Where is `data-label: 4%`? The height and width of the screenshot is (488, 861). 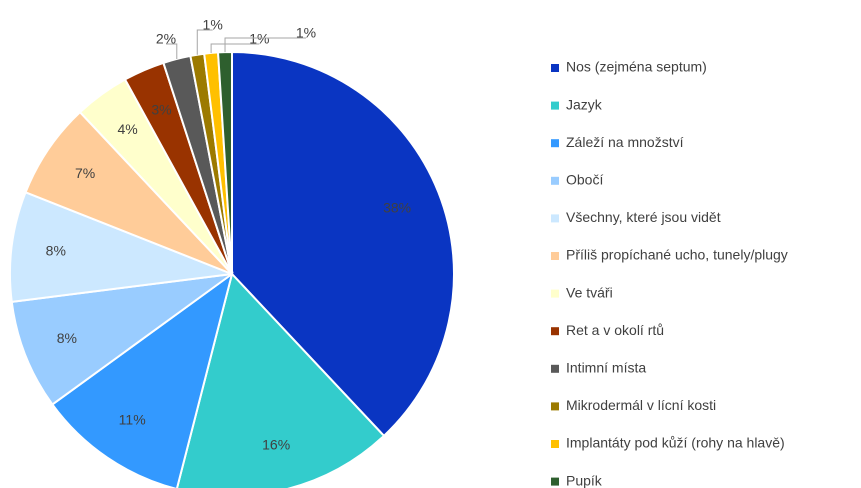
data-label: 4% is located at coordinates (127, 129).